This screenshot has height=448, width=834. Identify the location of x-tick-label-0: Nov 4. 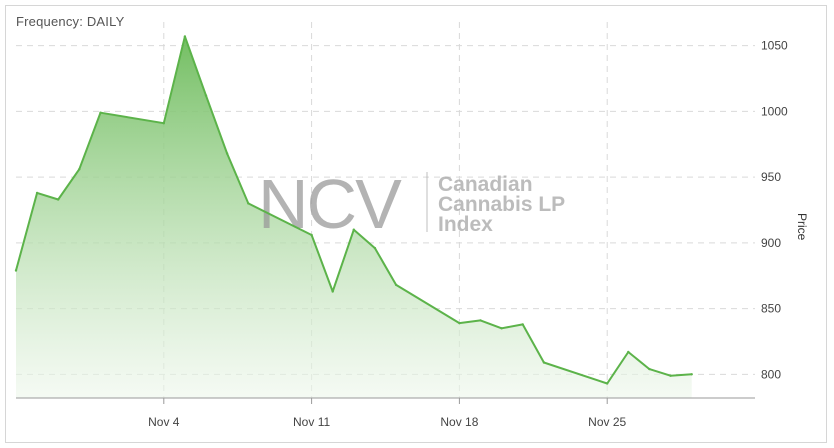
(164, 422).